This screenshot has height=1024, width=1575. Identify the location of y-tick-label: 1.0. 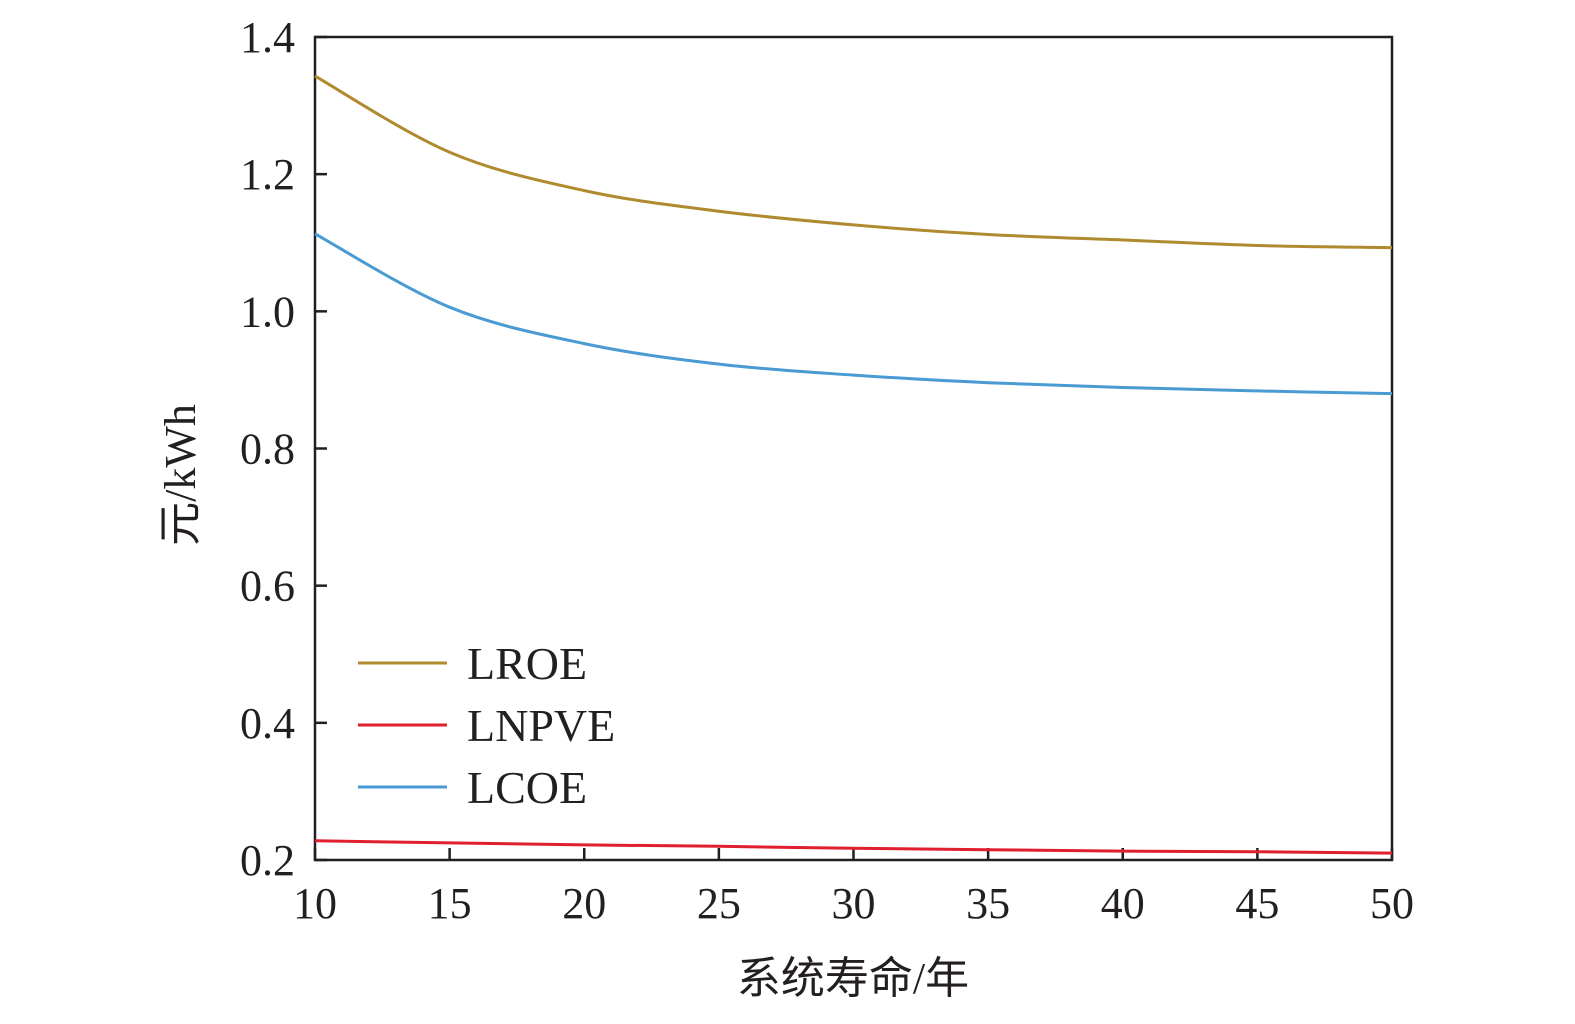
(267, 311).